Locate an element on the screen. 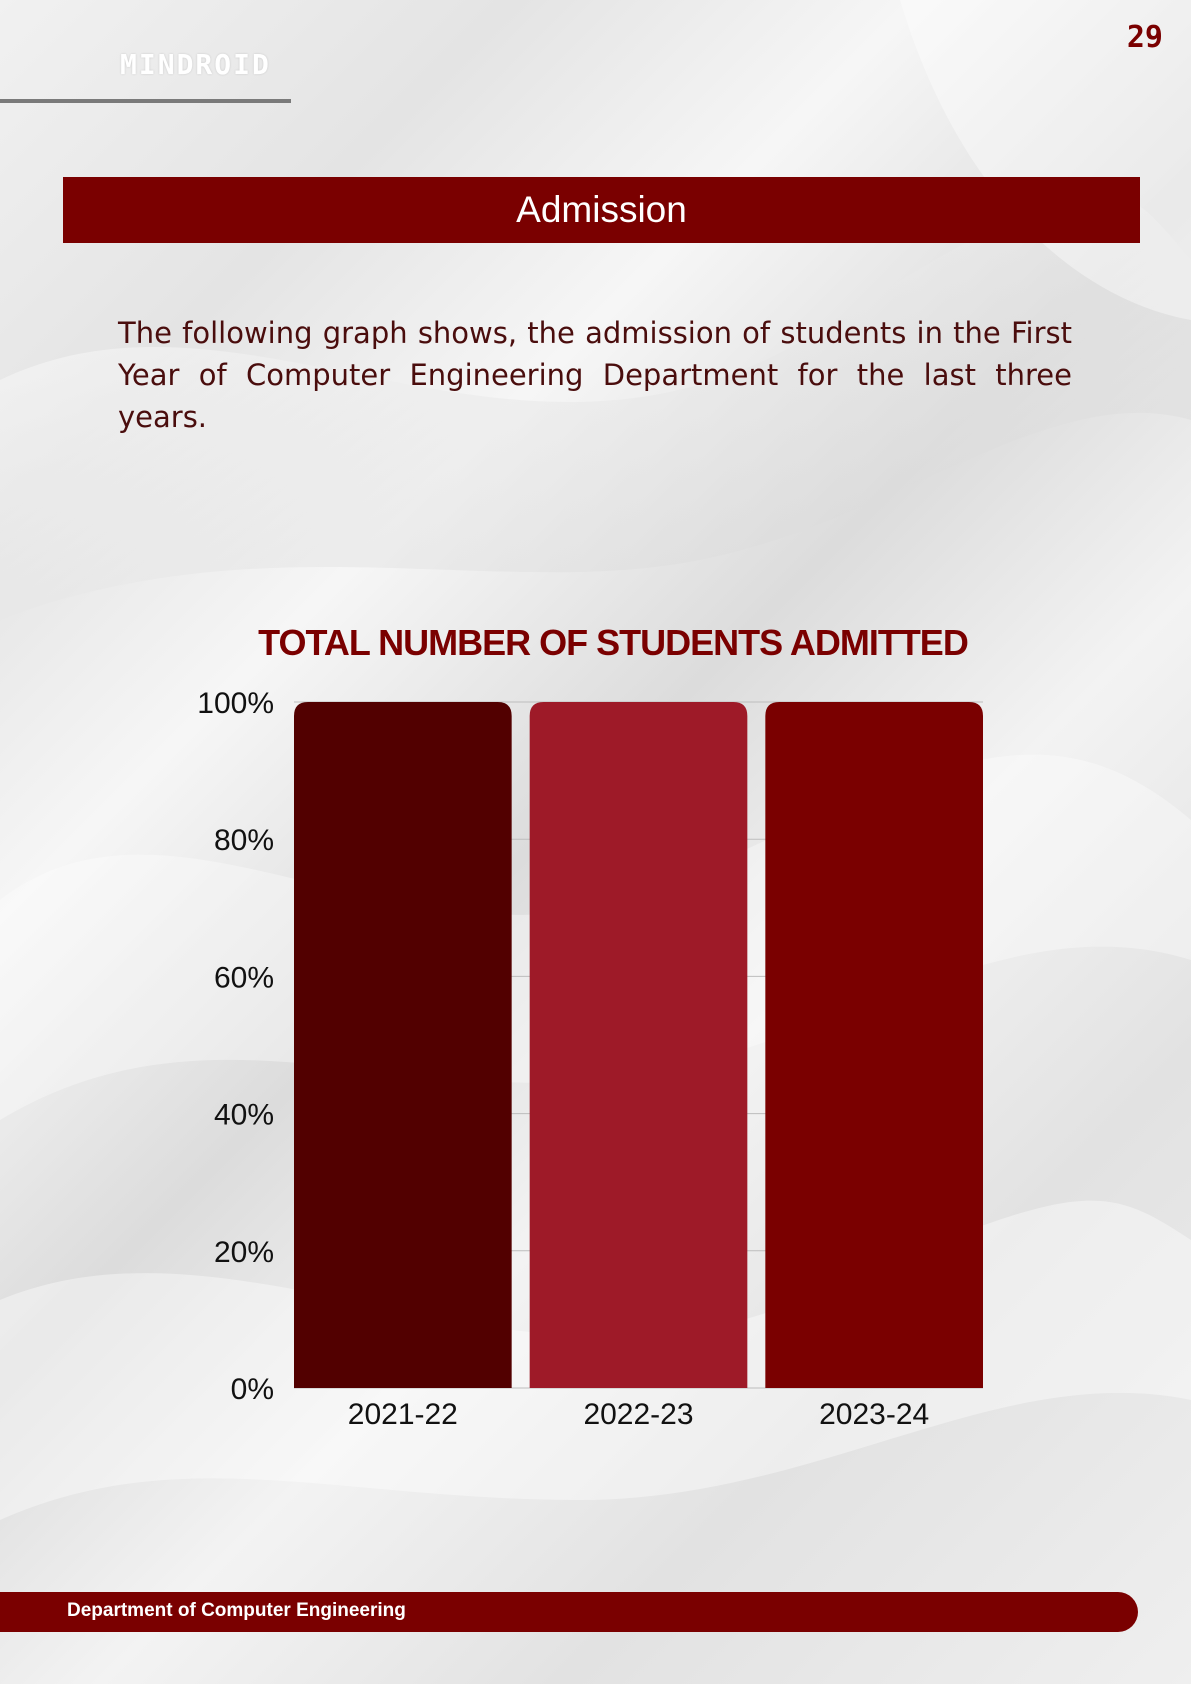 Image resolution: width=1191 pixels, height=1684 pixels. y-tick-label: 0% is located at coordinates (252, 1389).